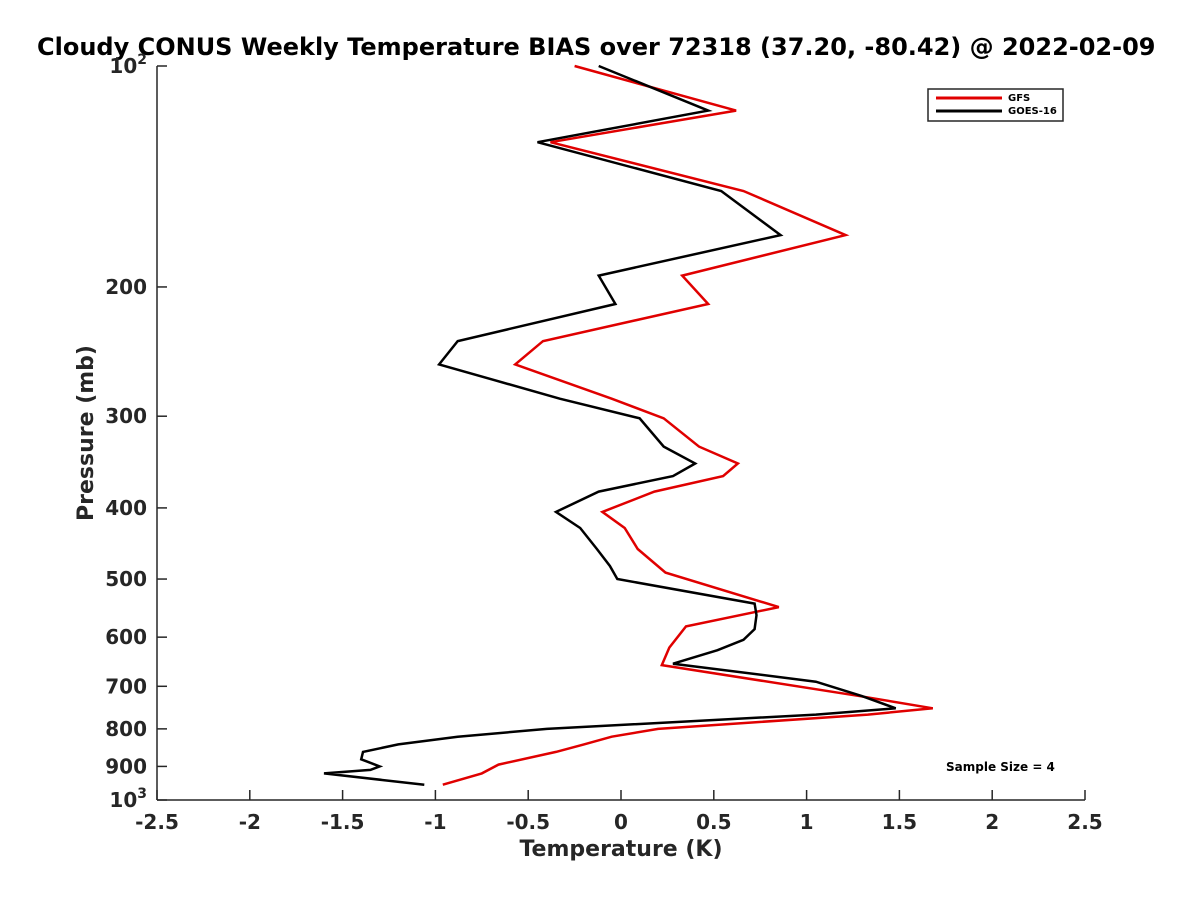 The image size is (1200, 900). I want to click on x-tick-label: -2.5, so click(157, 822).